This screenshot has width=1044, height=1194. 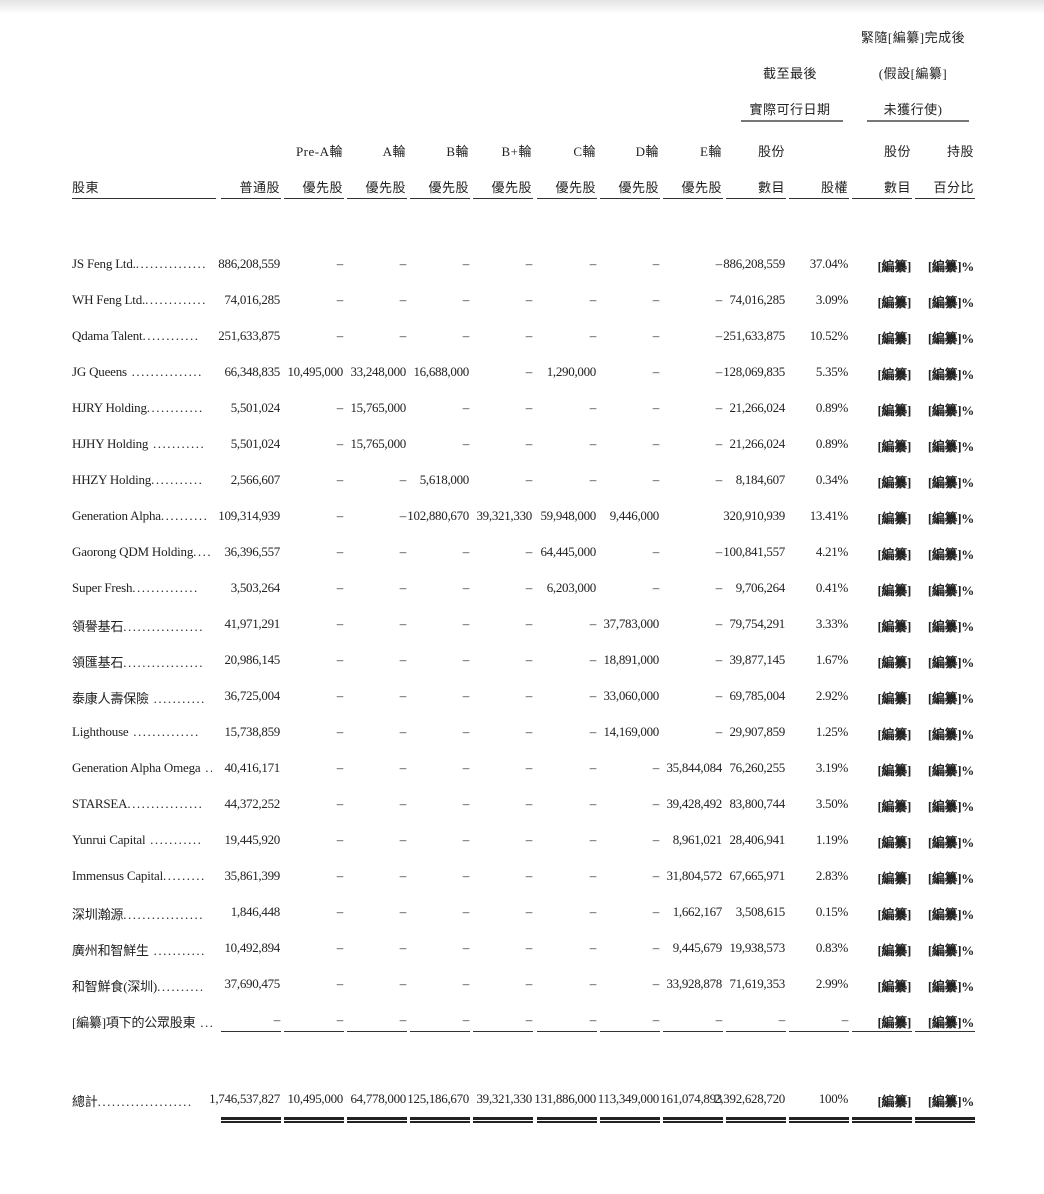 What do you see at coordinates (760, 587) in the screenshot?
I see `cell: 9,706,264` at bounding box center [760, 587].